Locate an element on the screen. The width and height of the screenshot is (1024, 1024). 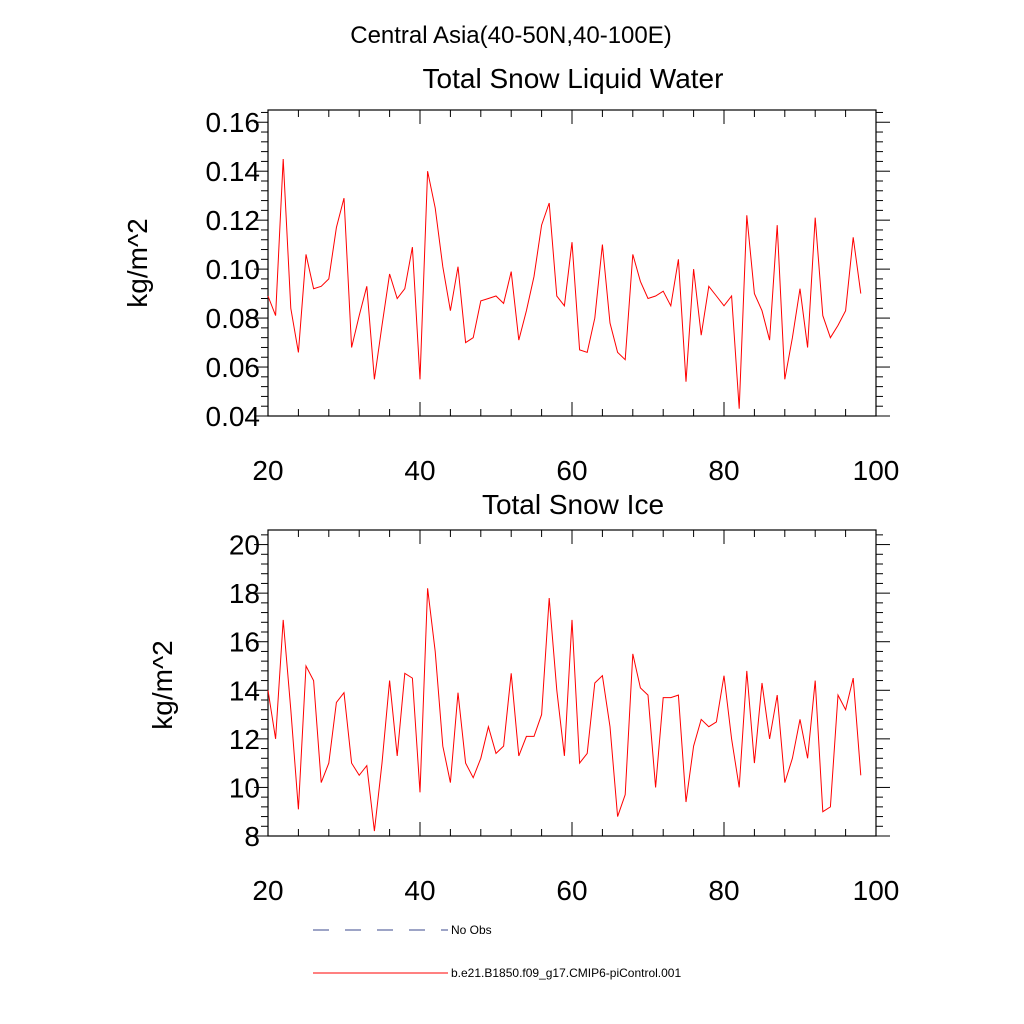
y-tick-label: 10 is located at coordinates (244, 787).